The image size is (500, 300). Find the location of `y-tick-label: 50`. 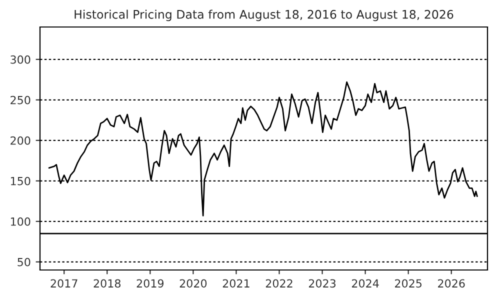

y-tick-label: 50 is located at coordinates (24, 262).